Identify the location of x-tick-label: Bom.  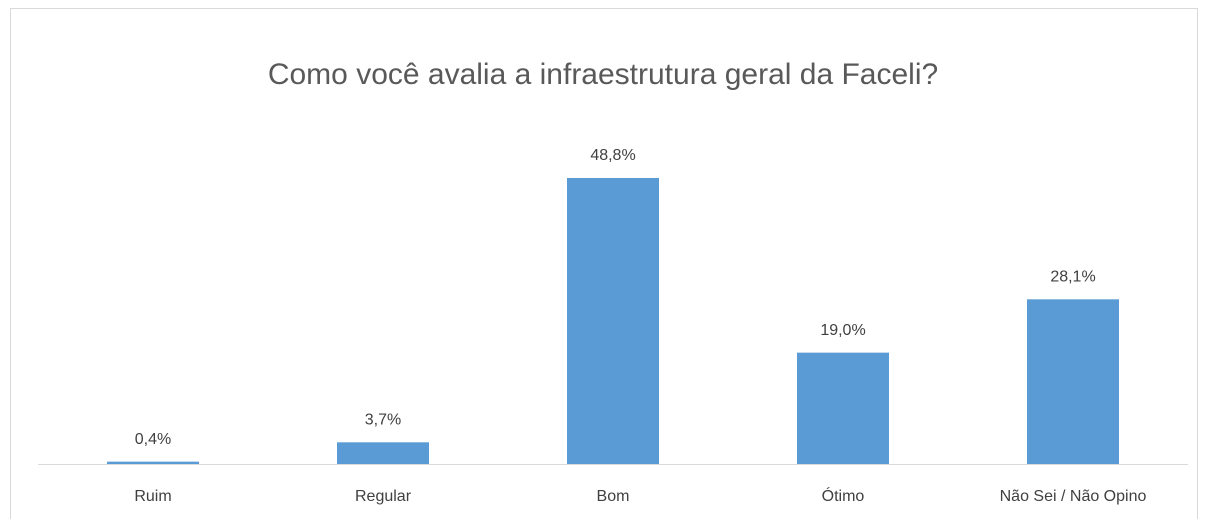
(613, 496).